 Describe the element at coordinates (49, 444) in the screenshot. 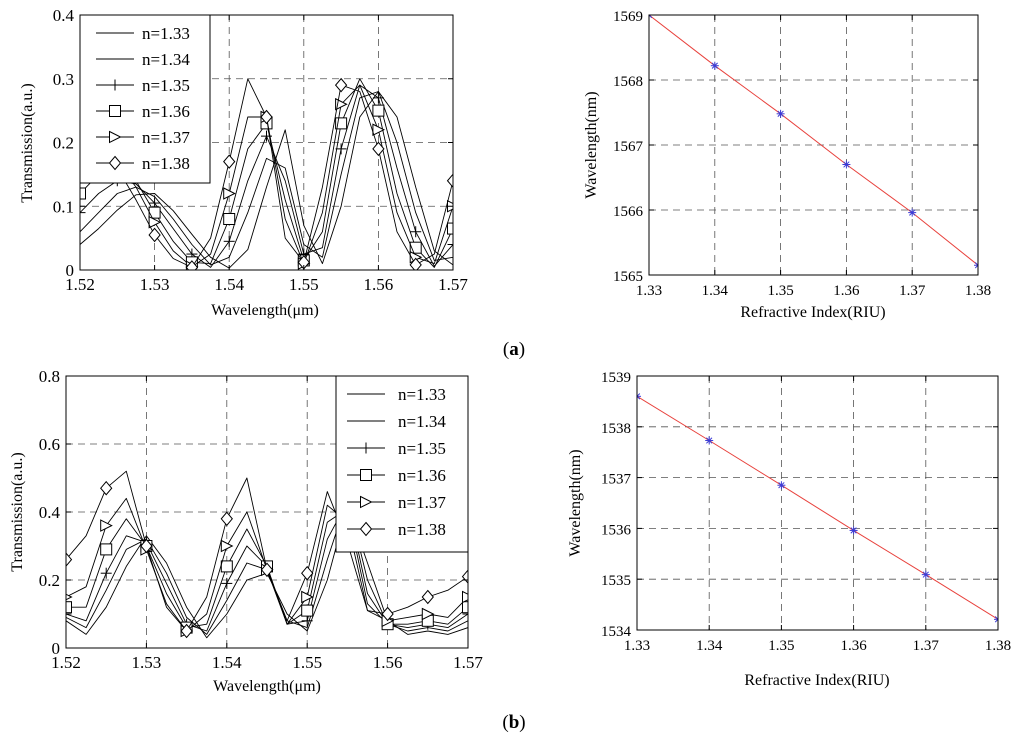

I see `y-tick-label: 0.6` at that location.